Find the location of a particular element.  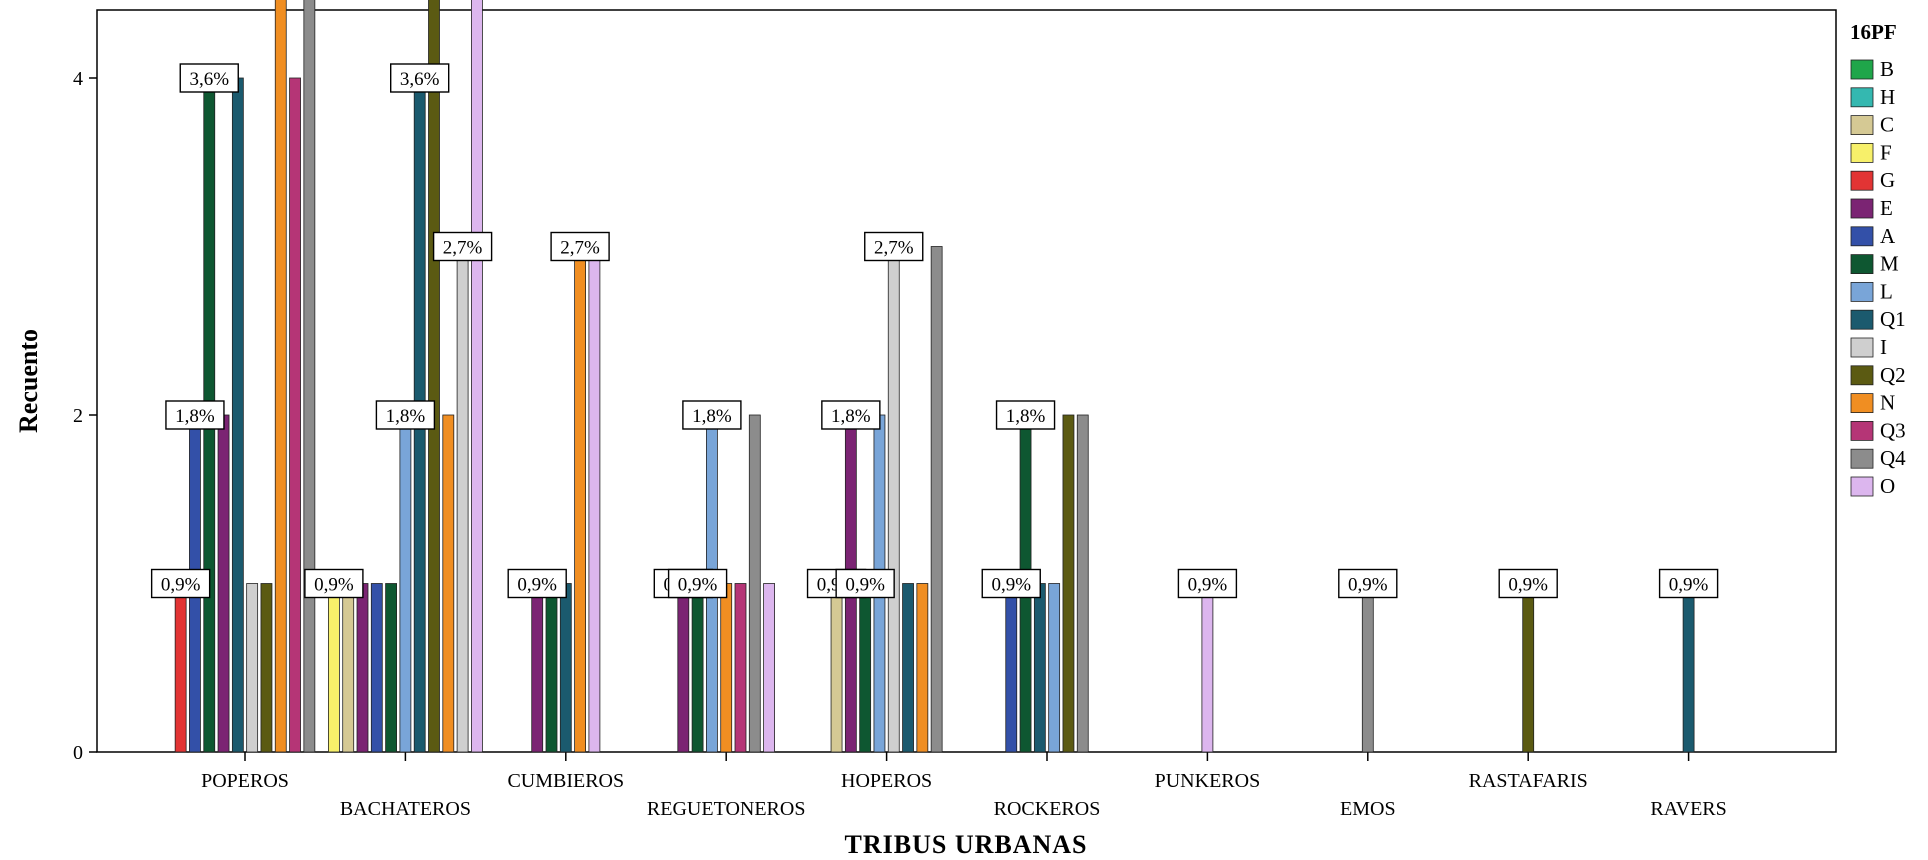

category-label-ravers: RAVERS is located at coordinates (1688, 809).